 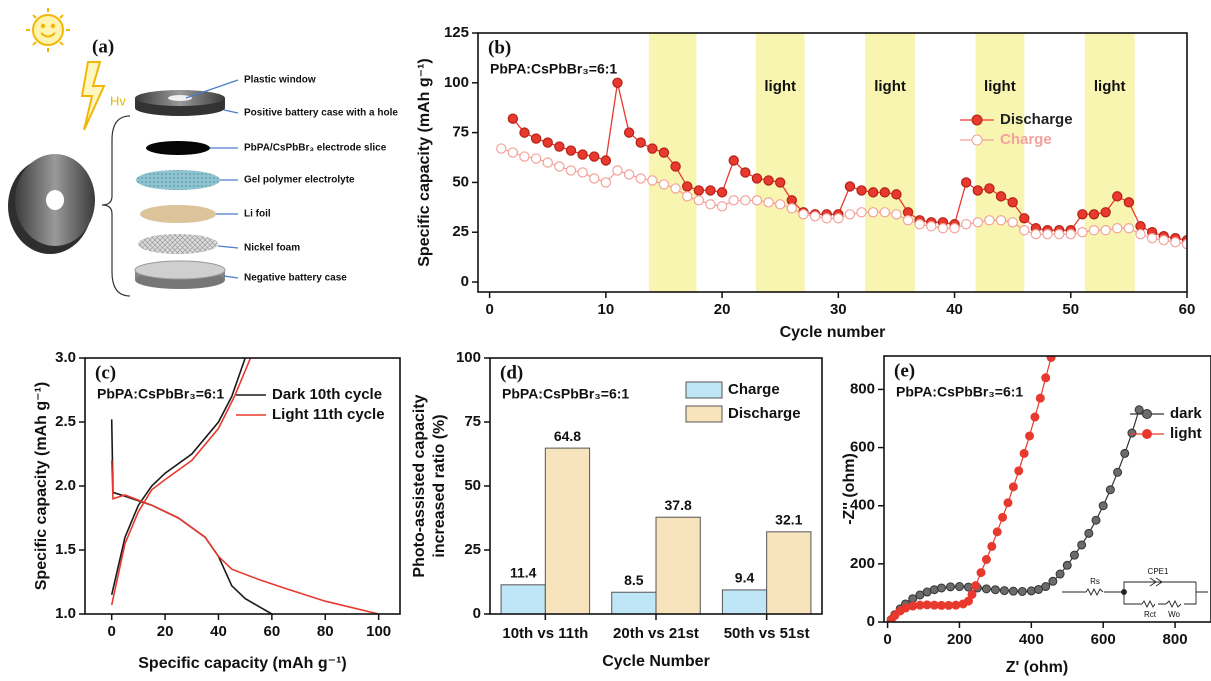 I want to click on resistor, so click(x=1094, y=592).